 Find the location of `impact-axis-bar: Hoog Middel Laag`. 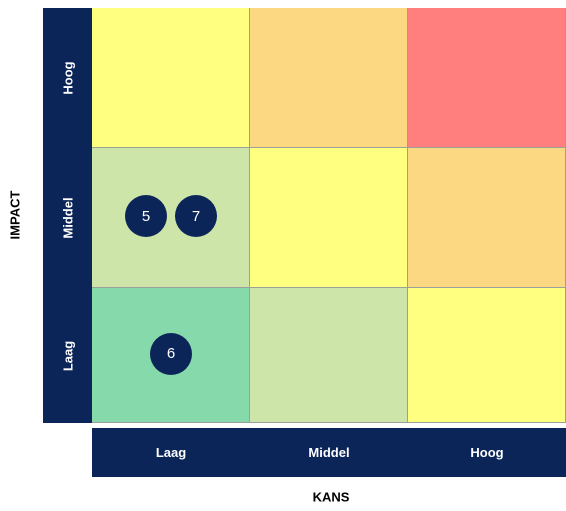

impact-axis-bar: Hoog Middel Laag is located at coordinates (67, 215).